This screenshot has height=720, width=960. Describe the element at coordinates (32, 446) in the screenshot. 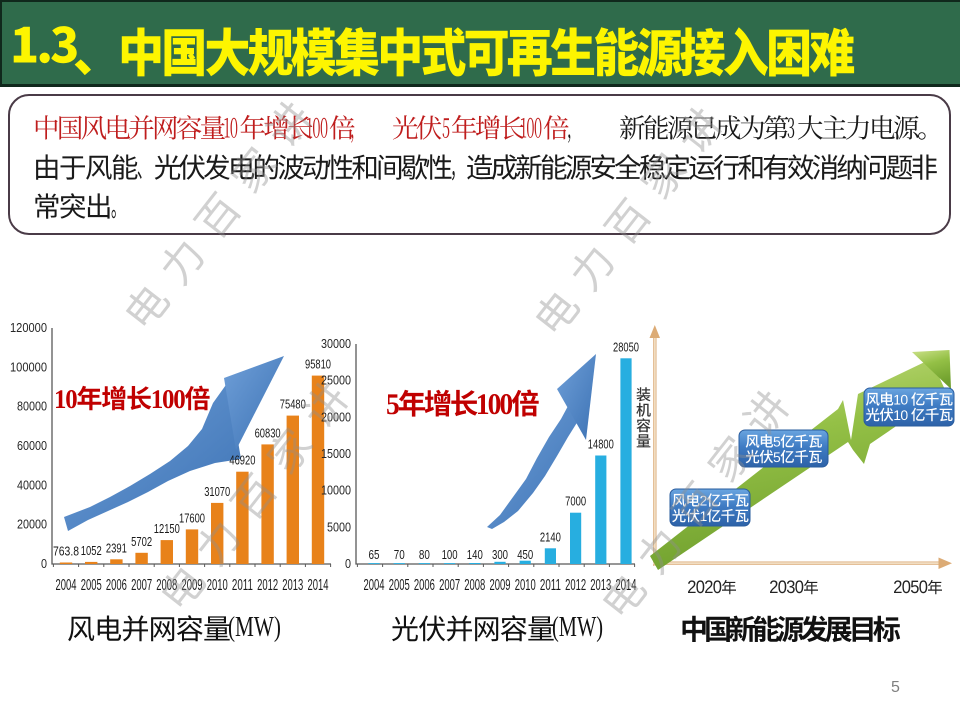

I see `svg-text: 60000` at that location.